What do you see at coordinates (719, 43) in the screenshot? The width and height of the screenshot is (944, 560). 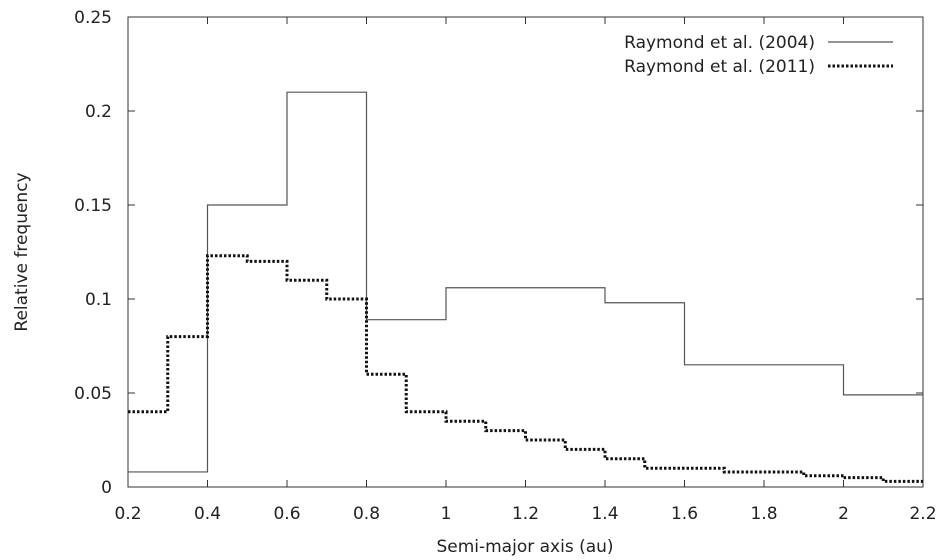 I see `legend-label-1: Raymond et al. (2004)` at bounding box center [719, 43].